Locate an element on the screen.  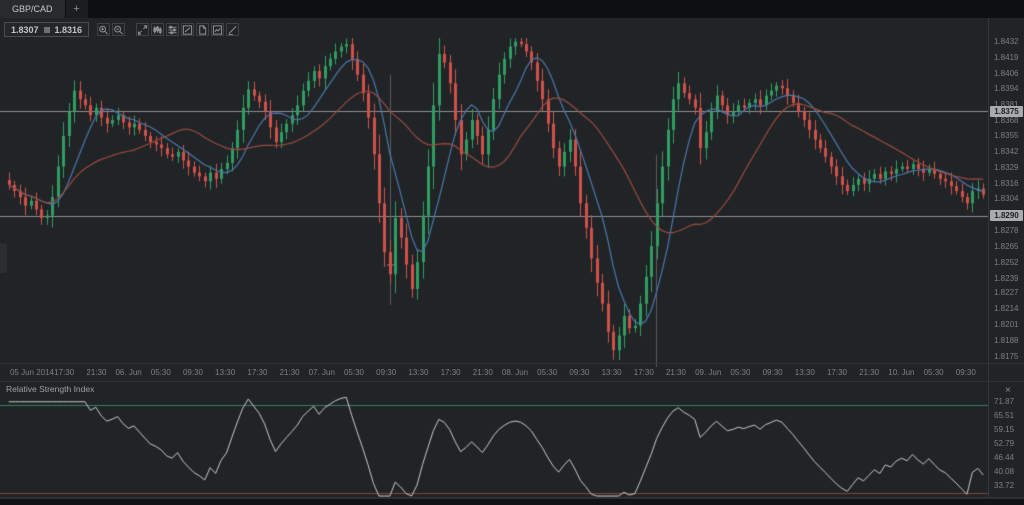
indicators-button is located at coordinates (173, 29).